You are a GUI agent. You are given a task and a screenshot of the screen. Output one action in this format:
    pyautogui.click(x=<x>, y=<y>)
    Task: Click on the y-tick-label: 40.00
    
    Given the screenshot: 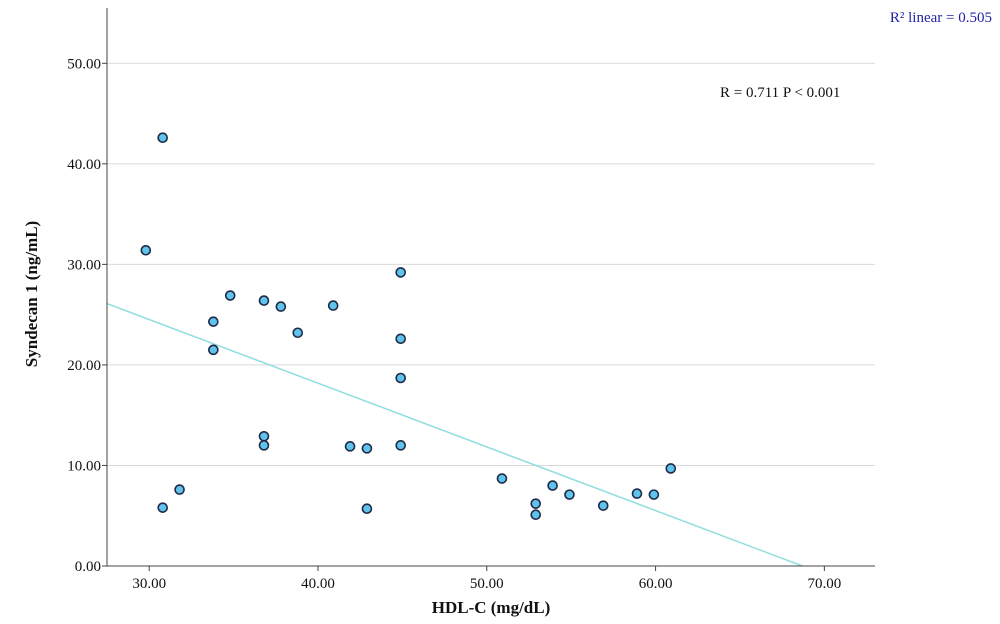 What is the action you would take?
    pyautogui.click(x=84, y=165)
    